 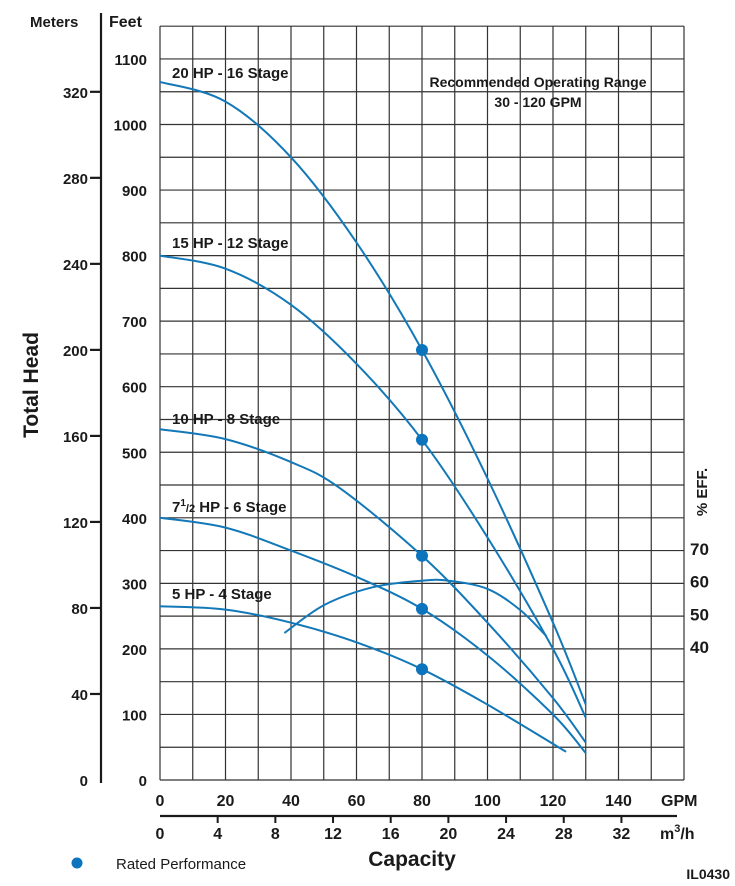 What do you see at coordinates (84, 781) in the screenshot?
I see `meter-tick-label: 0` at bounding box center [84, 781].